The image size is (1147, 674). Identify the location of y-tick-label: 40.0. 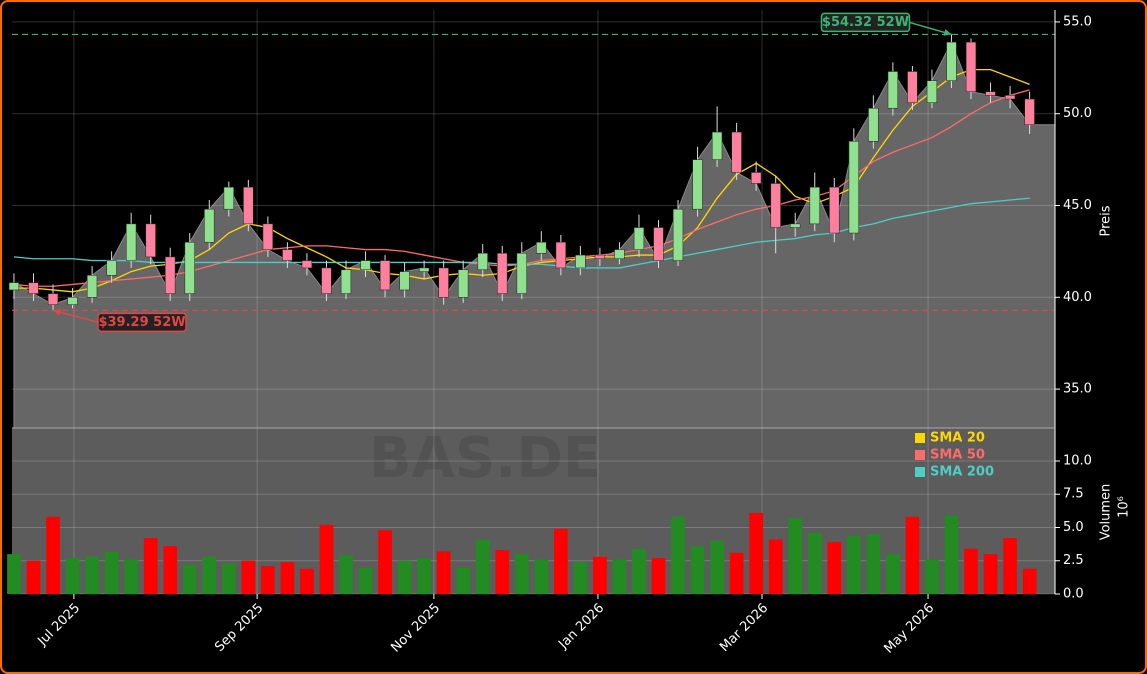
(1077, 297).